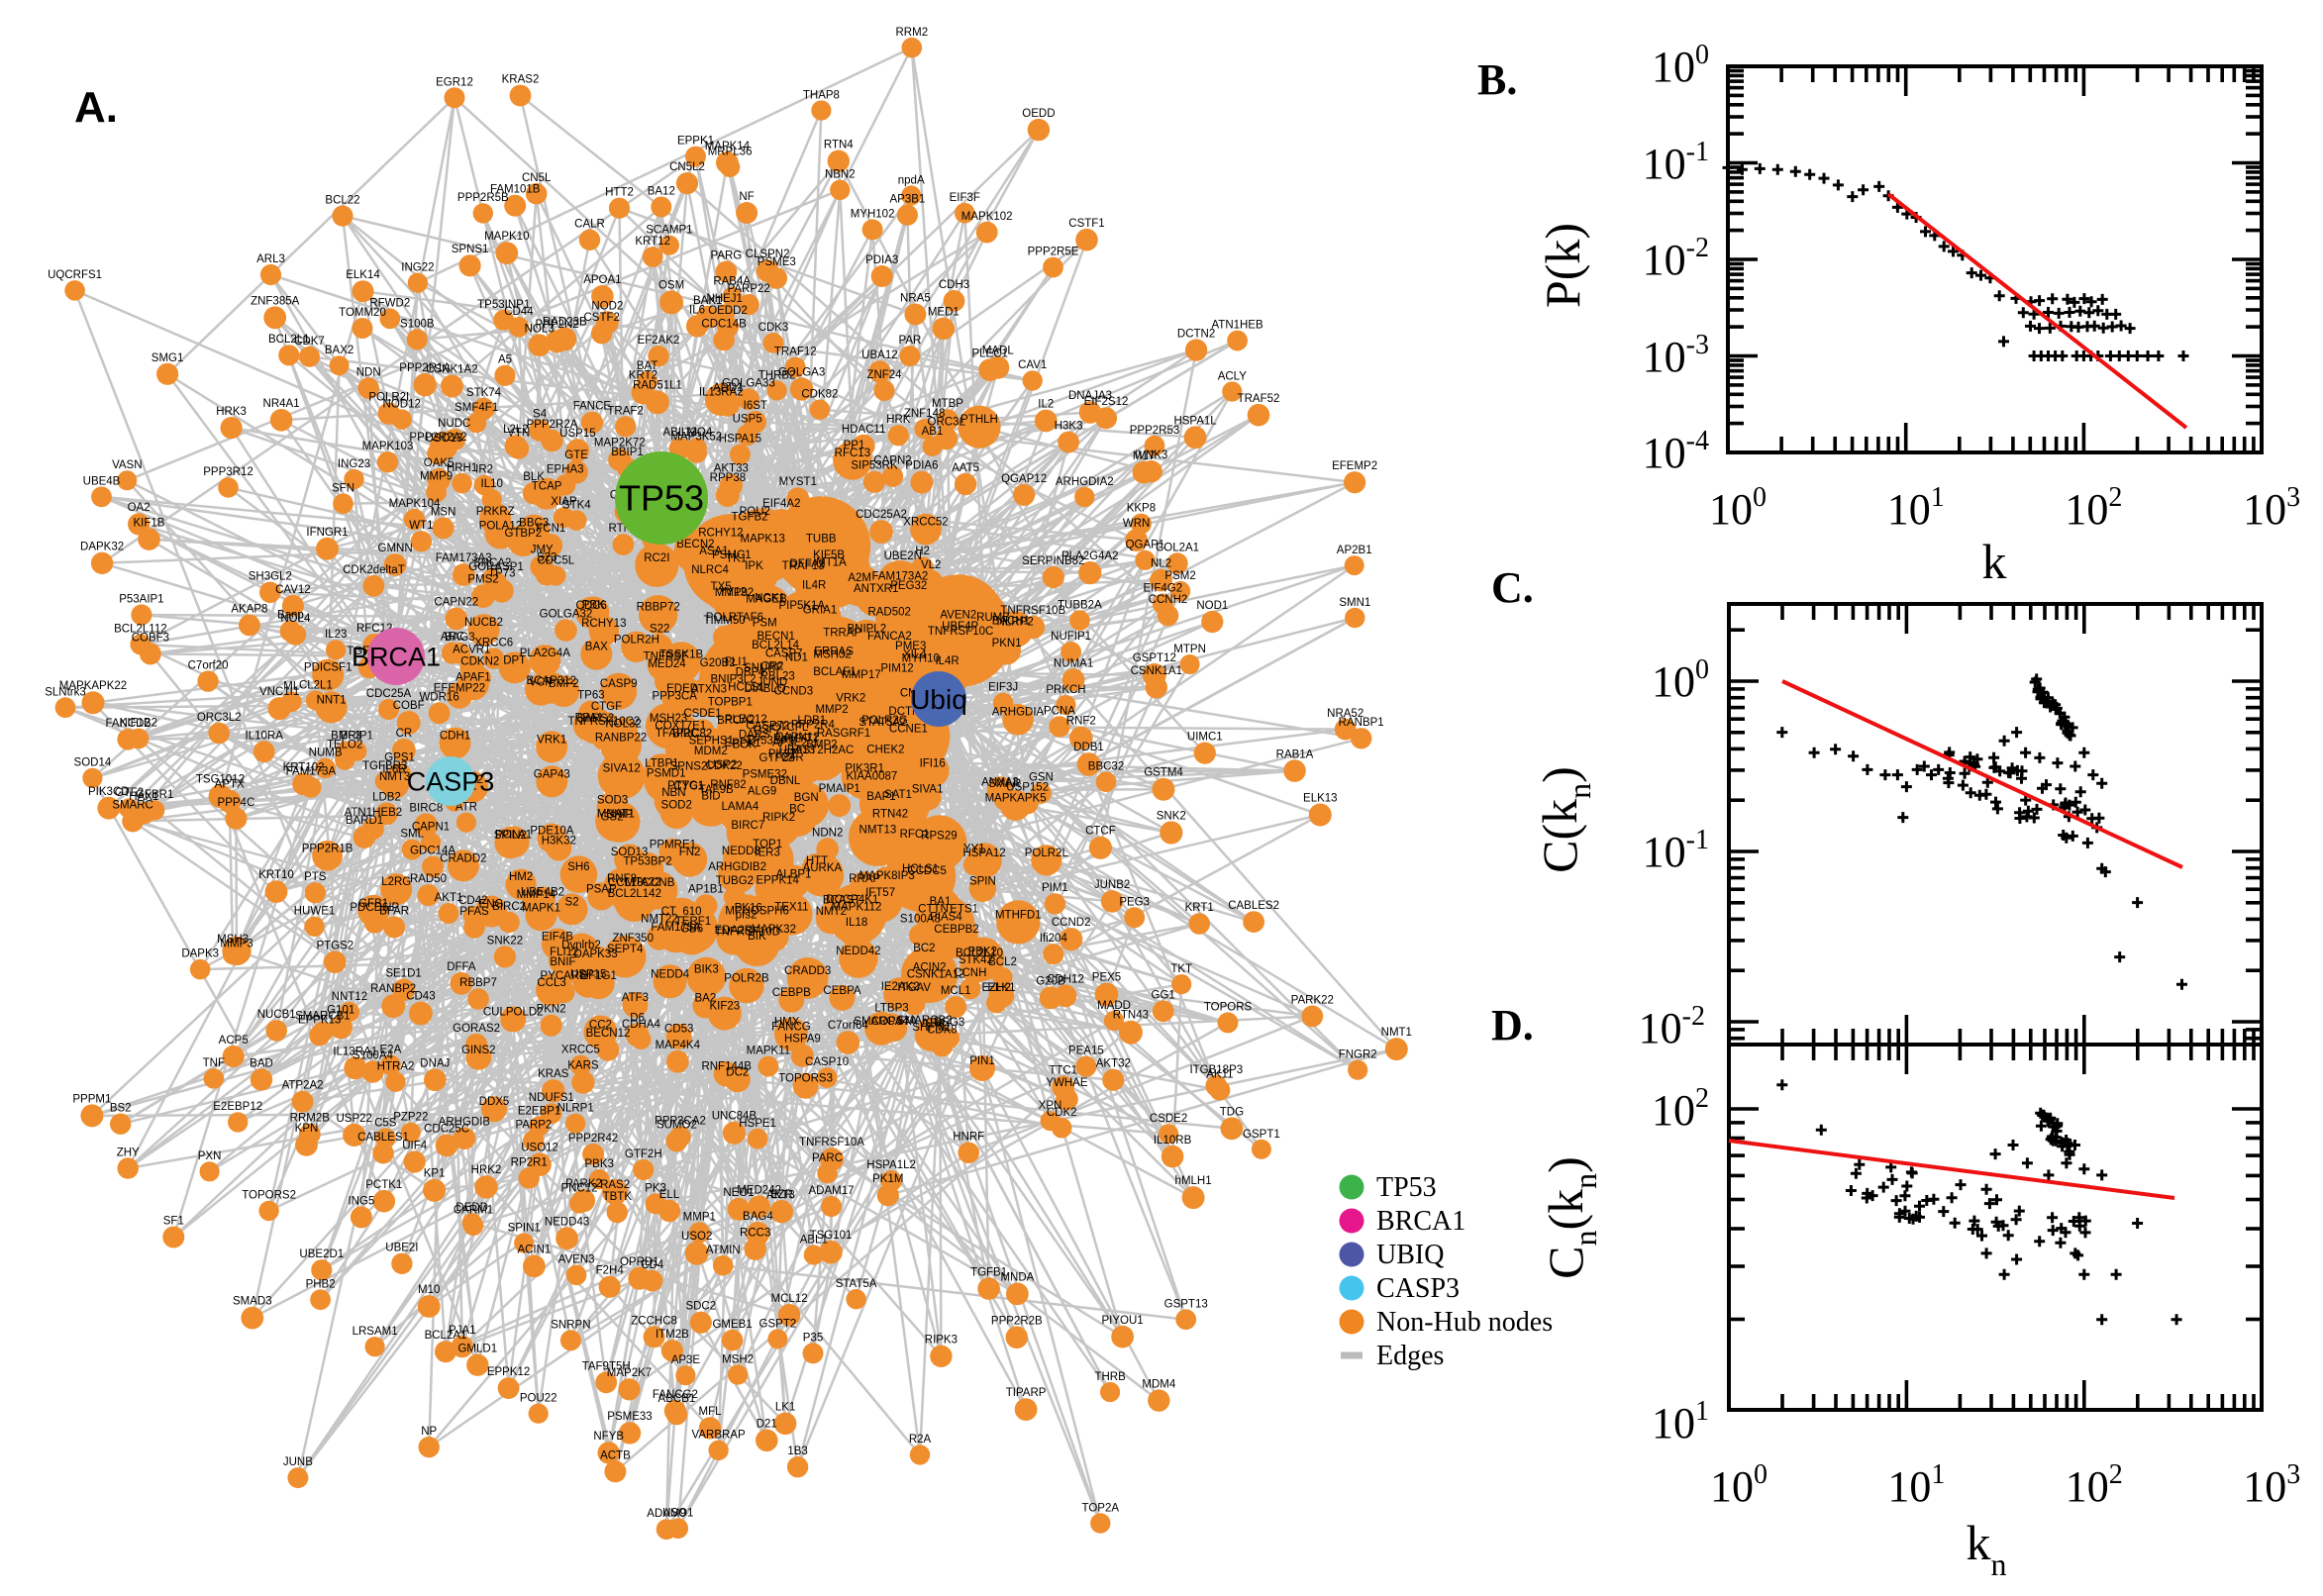 This screenshot has width=2323, height=1596. What do you see at coordinates (547, 487) in the screenshot?
I see `svg-text: TCAP` at bounding box center [547, 487].